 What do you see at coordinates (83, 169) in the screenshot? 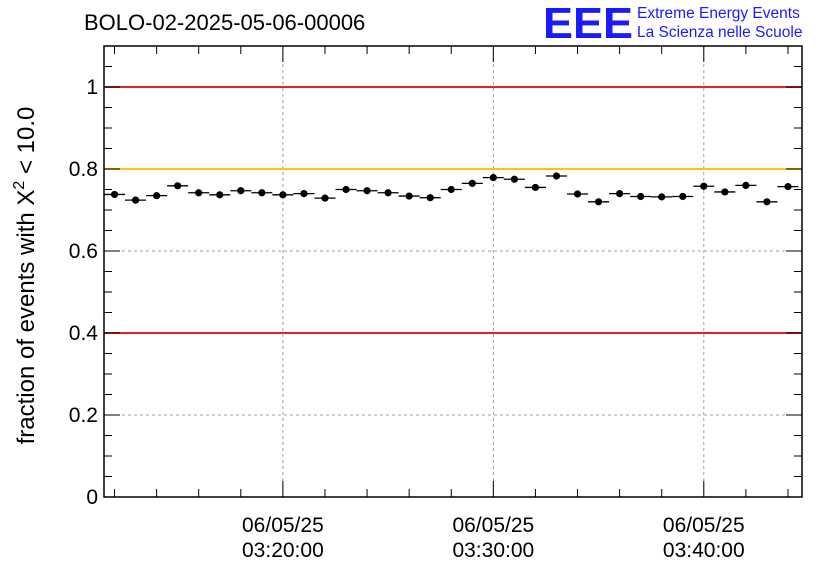
I see `y-tick-label: 0.8` at bounding box center [83, 169].